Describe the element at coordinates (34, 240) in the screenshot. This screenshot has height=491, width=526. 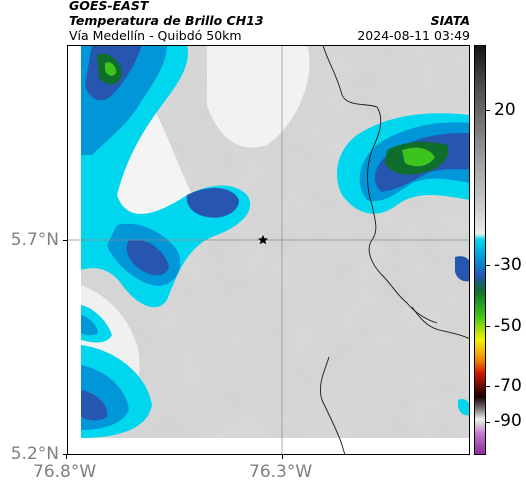
I see `lat-label: 5.7°N` at that location.